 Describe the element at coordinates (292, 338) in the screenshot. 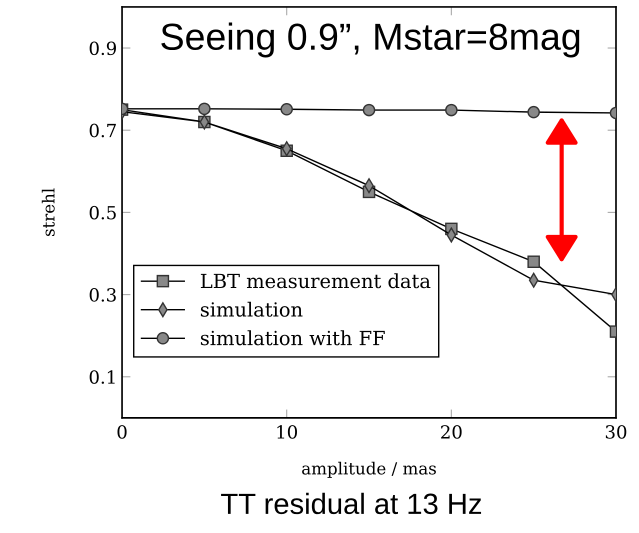

I see `legend-label: simulation with FF` at that location.